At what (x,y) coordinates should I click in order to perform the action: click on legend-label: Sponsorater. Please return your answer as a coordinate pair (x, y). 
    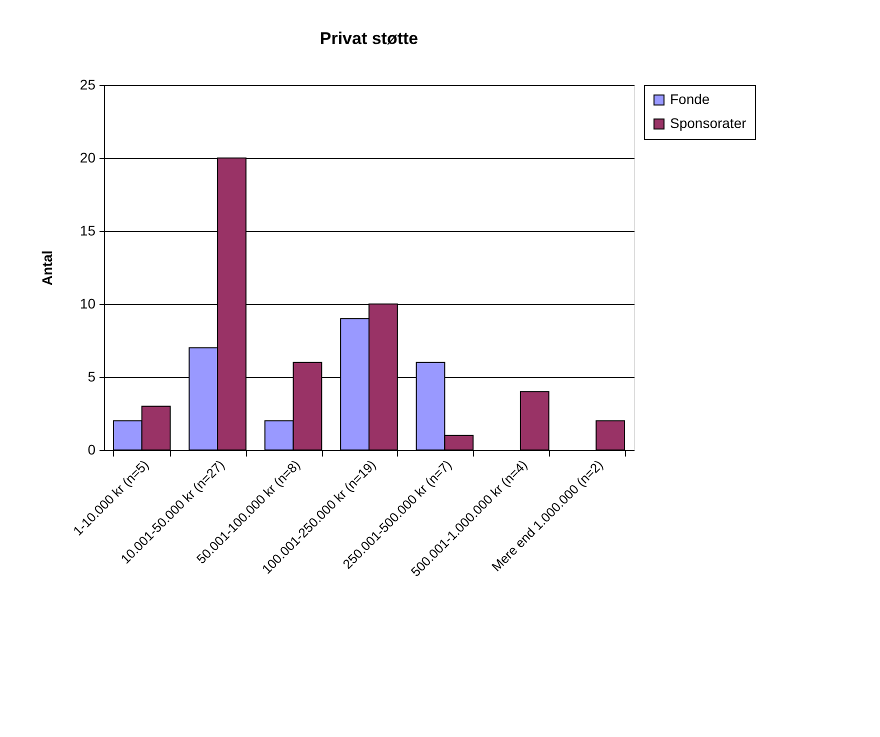
    Looking at the image, I should click on (708, 123).